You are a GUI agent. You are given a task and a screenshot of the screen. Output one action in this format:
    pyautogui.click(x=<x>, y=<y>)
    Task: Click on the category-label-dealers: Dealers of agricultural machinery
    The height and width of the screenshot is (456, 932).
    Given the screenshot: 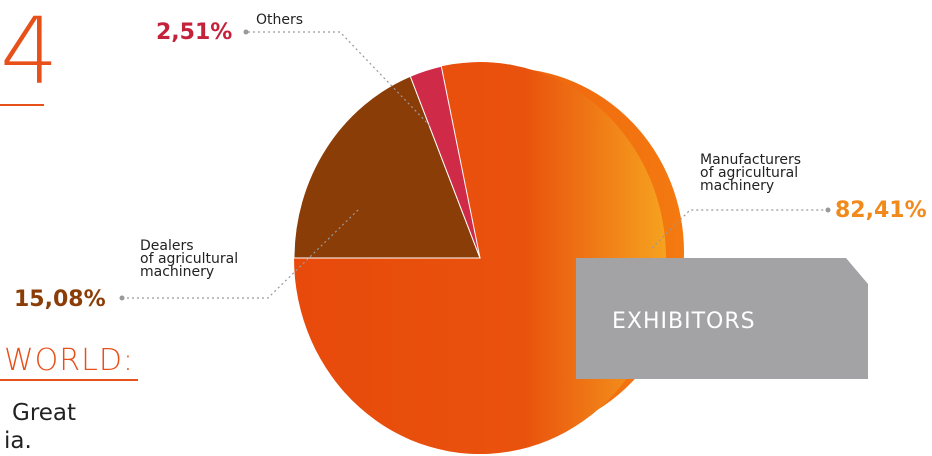 What is the action you would take?
    pyautogui.click(x=189, y=259)
    